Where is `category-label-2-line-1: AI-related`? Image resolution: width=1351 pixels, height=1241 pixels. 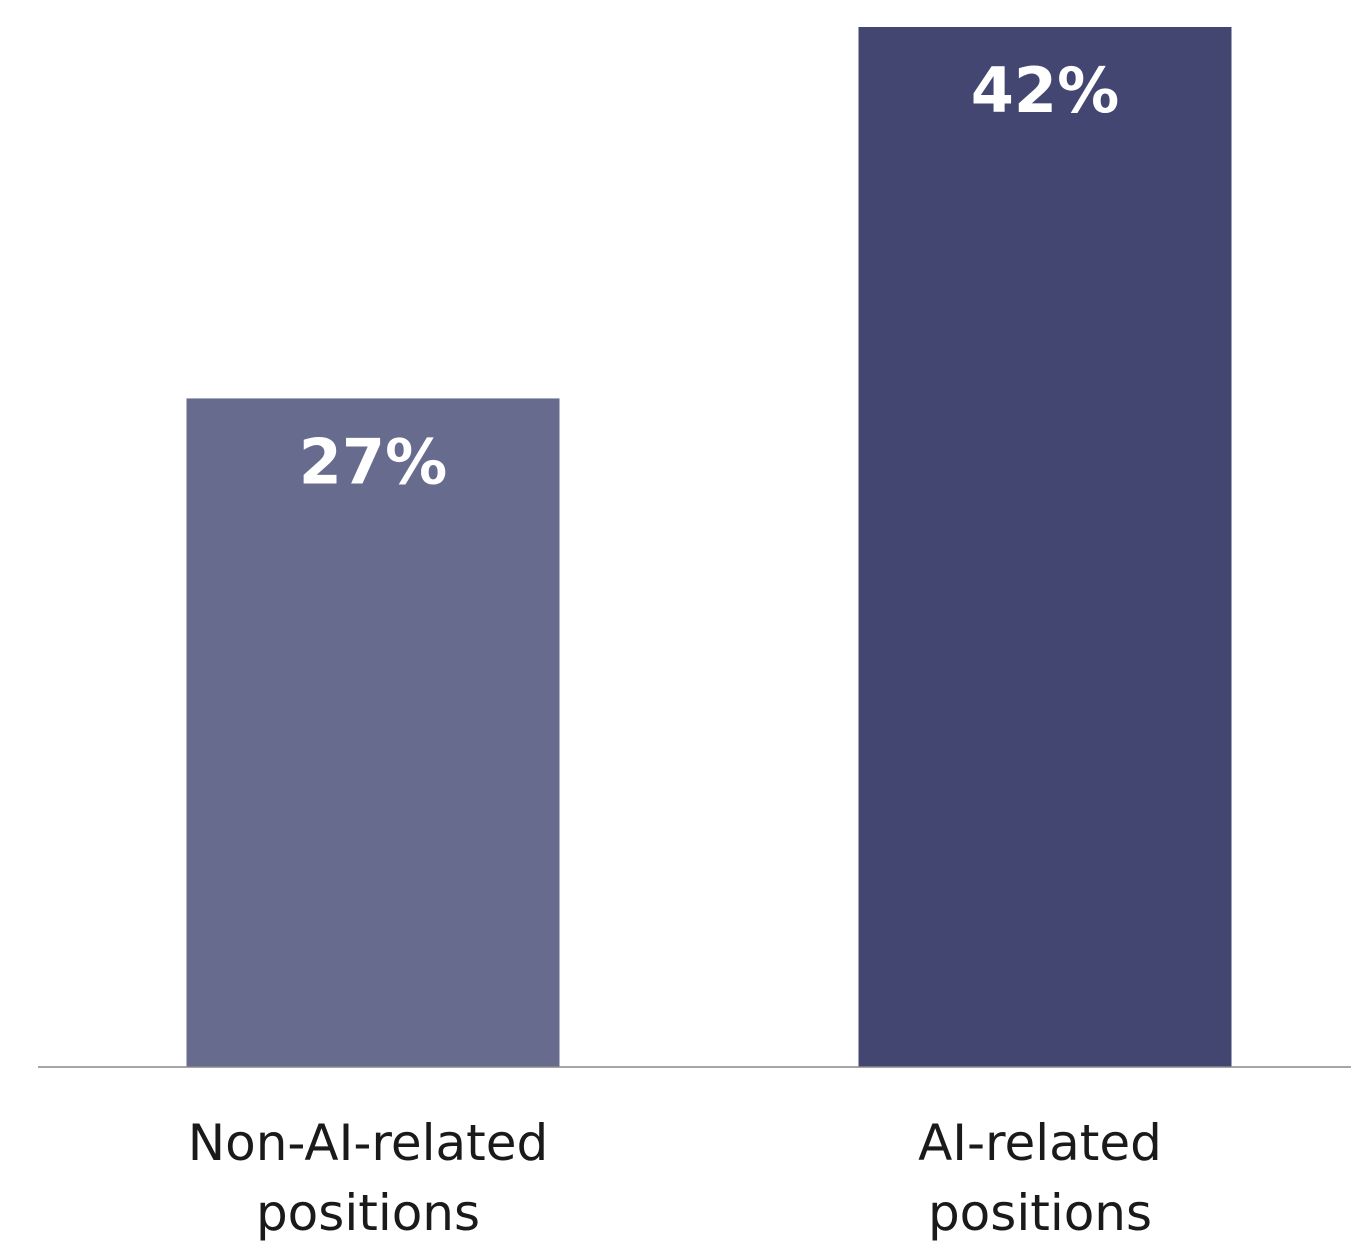
category-label-2-line-1: AI-related is located at coordinates (1040, 1143).